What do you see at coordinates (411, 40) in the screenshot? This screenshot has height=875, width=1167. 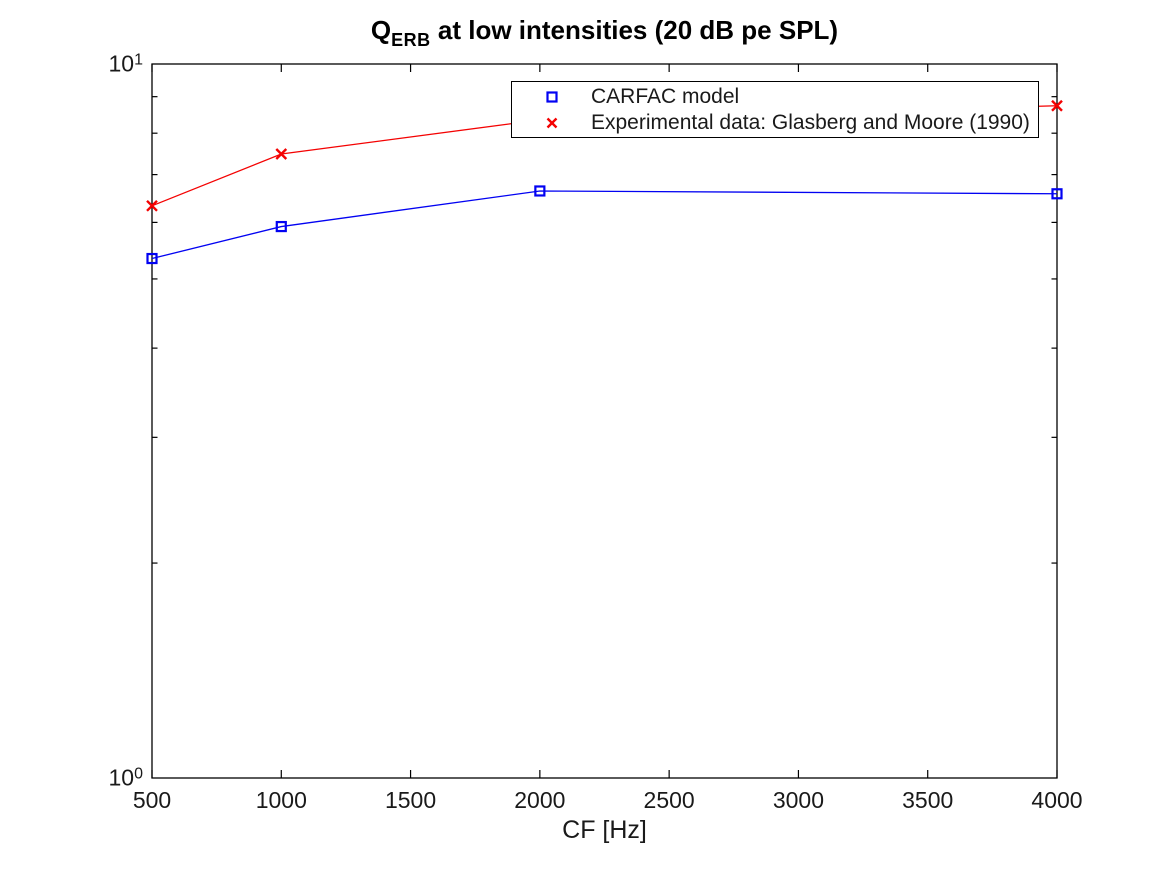 I see `title-subscript: ERB` at bounding box center [411, 40].